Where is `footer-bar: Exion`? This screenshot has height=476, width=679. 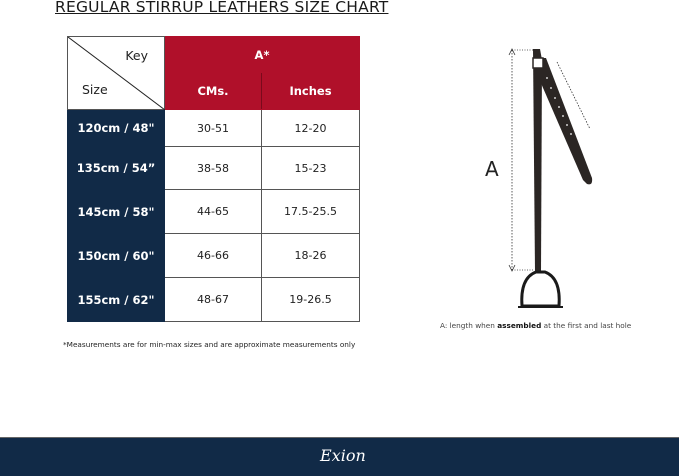 footer-bar: Exion is located at coordinates (339, 456).